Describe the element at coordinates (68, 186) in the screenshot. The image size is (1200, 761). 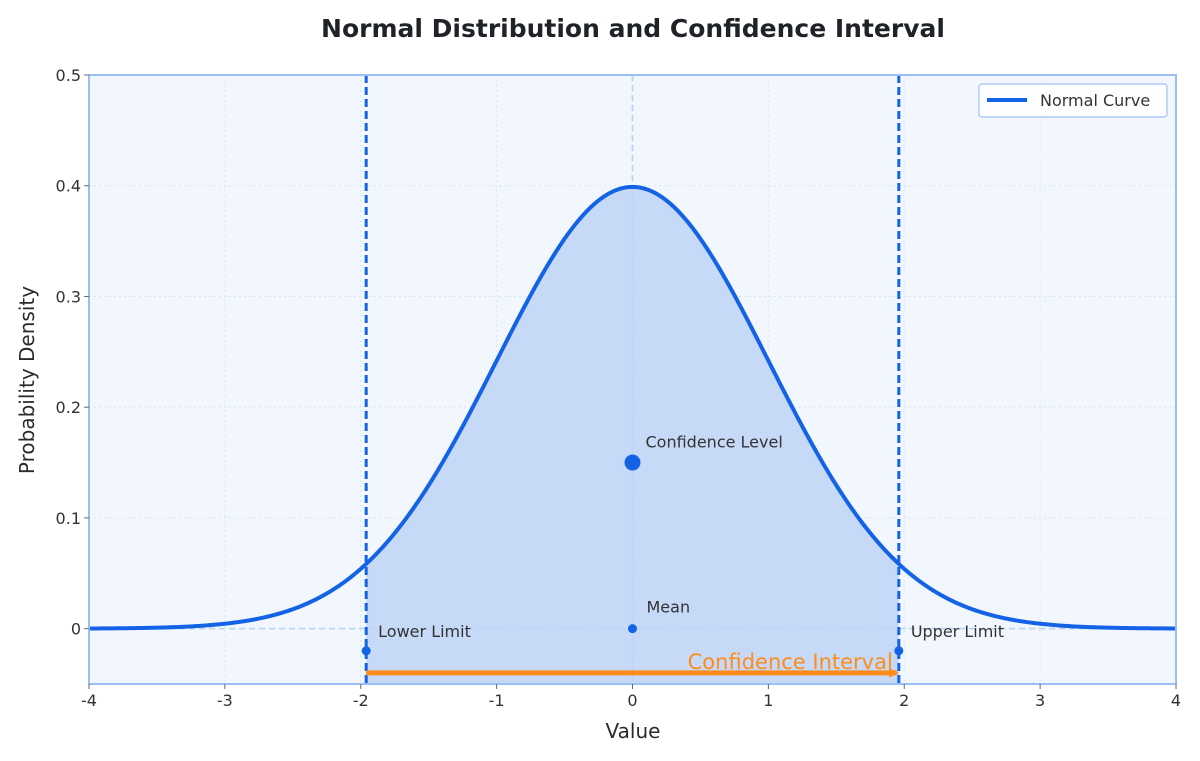
I see `y-tick-label: 0.4` at that location.